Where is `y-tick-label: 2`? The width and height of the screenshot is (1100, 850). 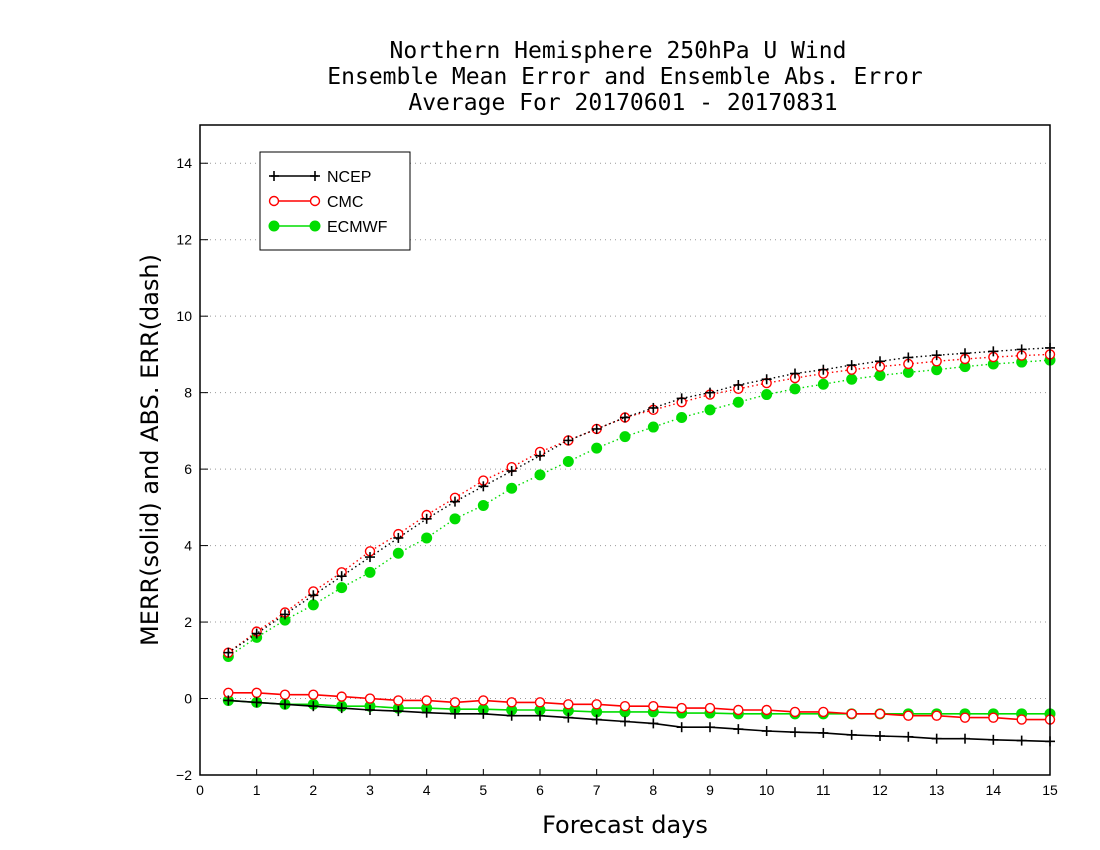
y-tick-label: 2 is located at coordinates (188, 622).